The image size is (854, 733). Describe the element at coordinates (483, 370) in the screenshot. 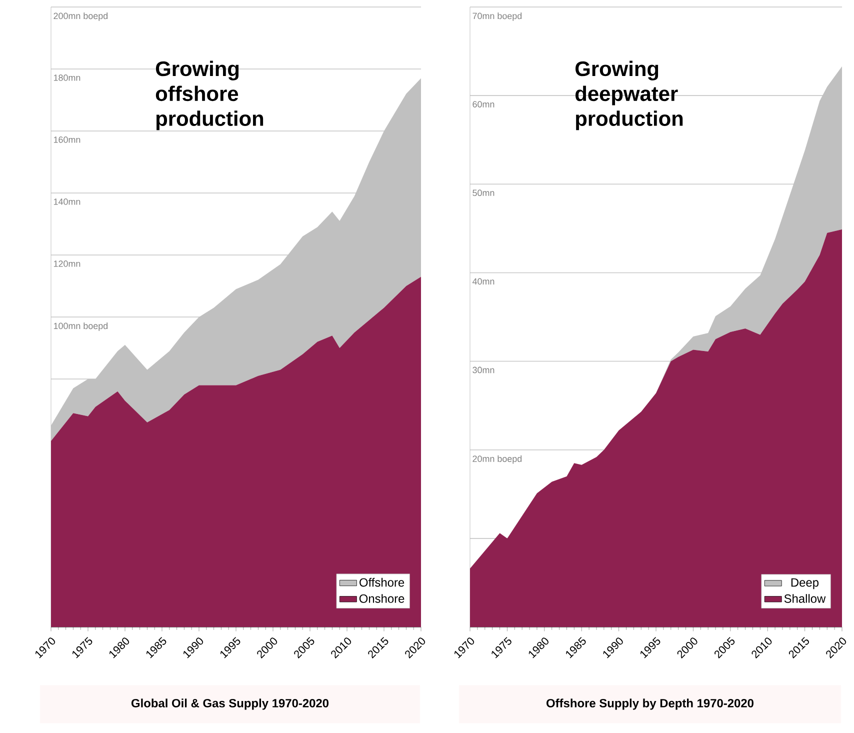

I see `y-tick-label: 30mn` at that location.